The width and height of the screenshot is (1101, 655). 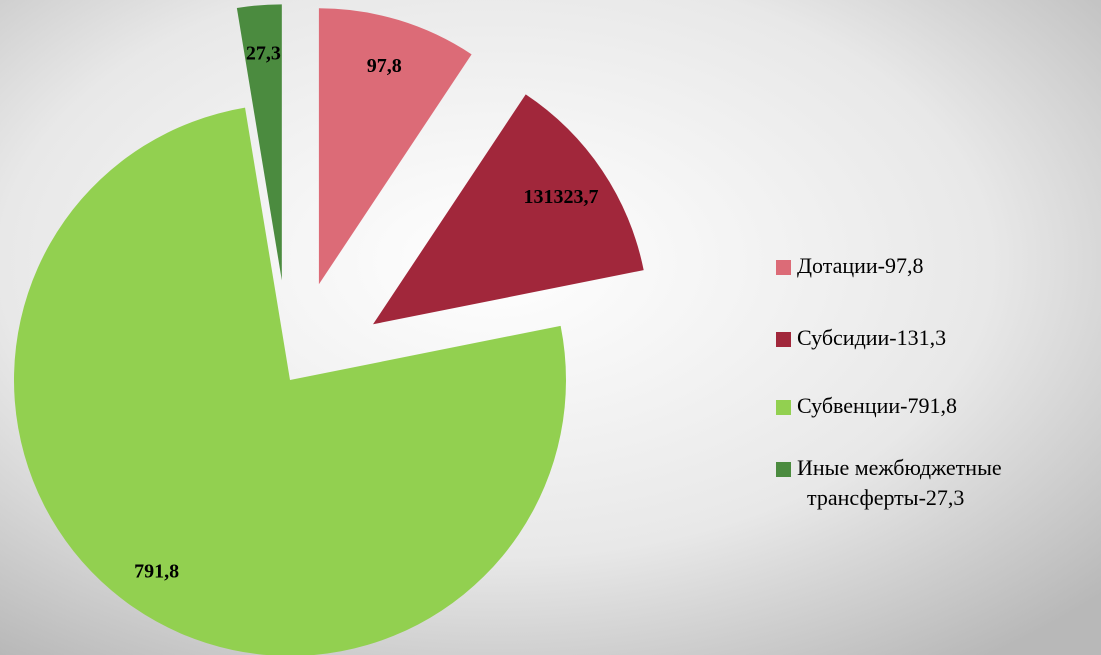 I want to click on data-label: 97,8, so click(x=384, y=66).